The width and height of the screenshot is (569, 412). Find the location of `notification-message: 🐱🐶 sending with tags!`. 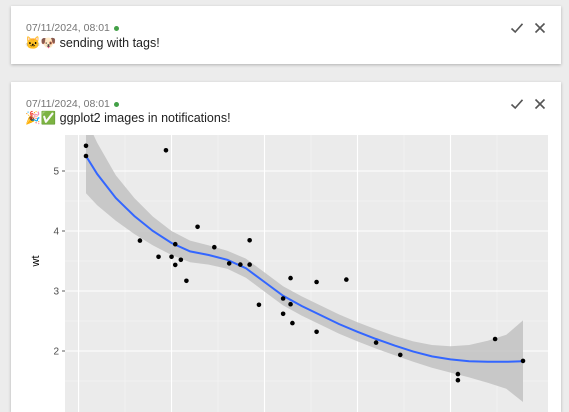

notification-message: 🐱🐶 sending with tags! is located at coordinates (92, 43).